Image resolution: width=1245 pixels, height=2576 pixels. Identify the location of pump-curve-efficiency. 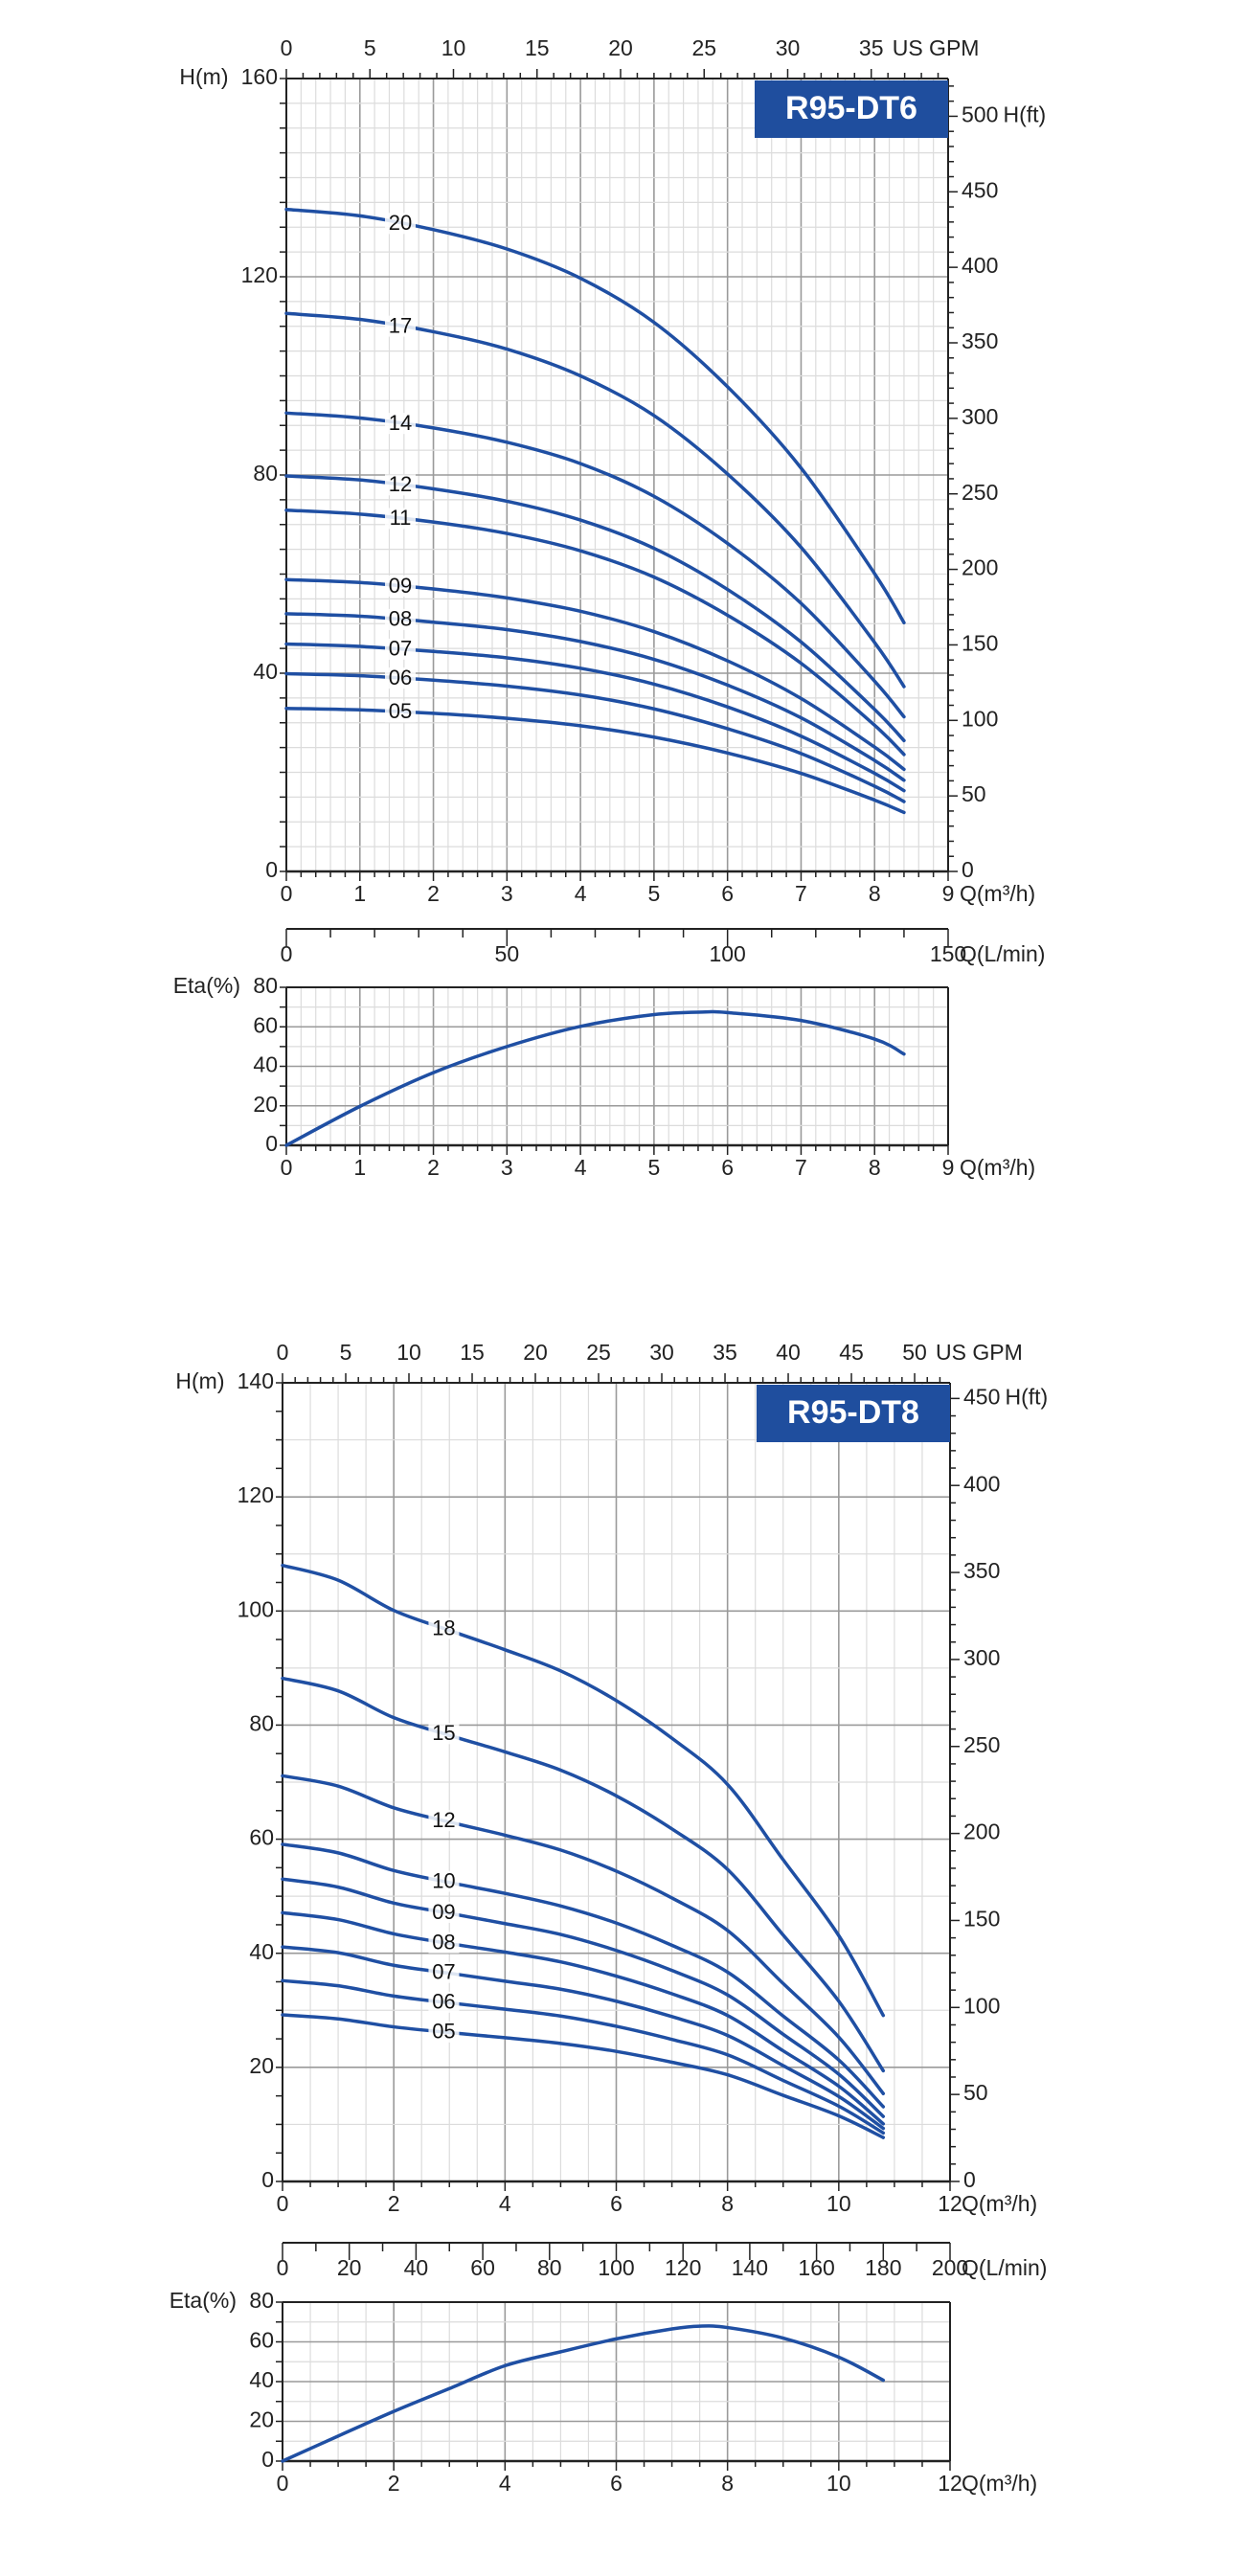
(595, 1078).